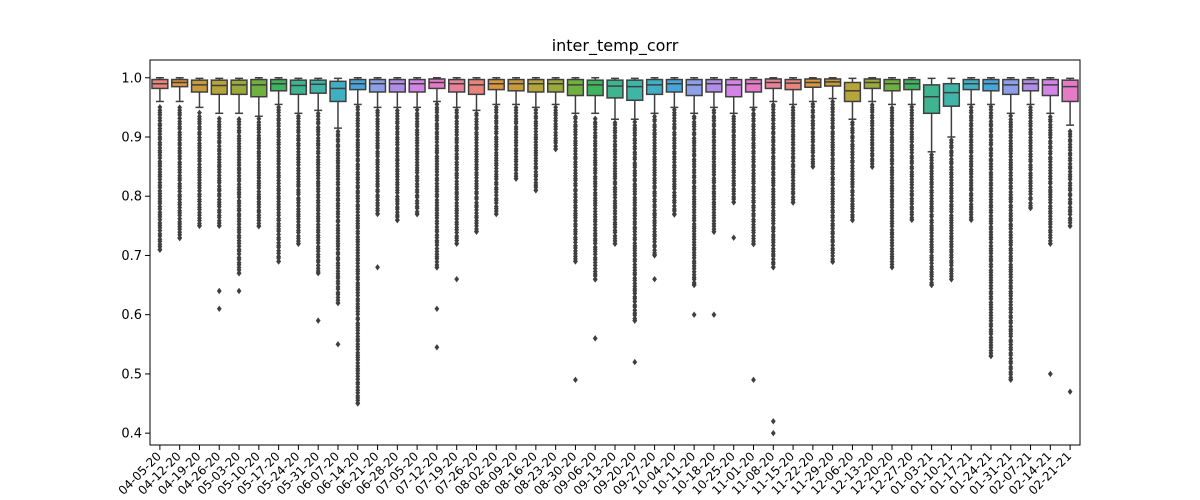 The width and height of the screenshot is (1200, 500). What do you see at coordinates (131, 374) in the screenshot?
I see `y-tick-label: 0.5` at bounding box center [131, 374].